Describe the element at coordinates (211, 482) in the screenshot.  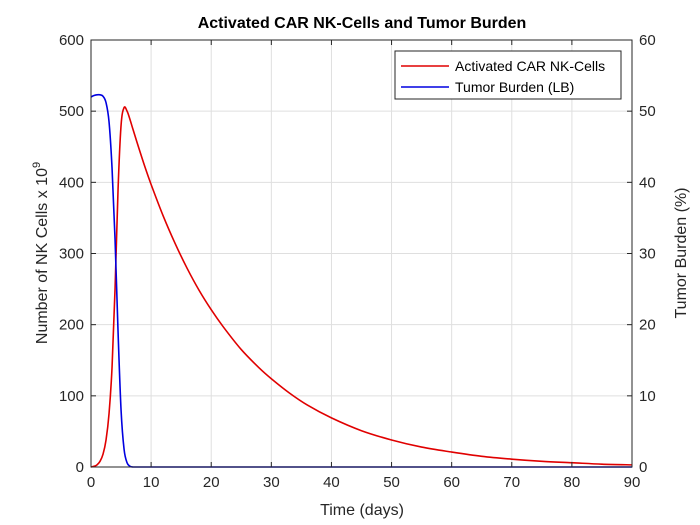
I see `x-tick-label: 20` at that location.